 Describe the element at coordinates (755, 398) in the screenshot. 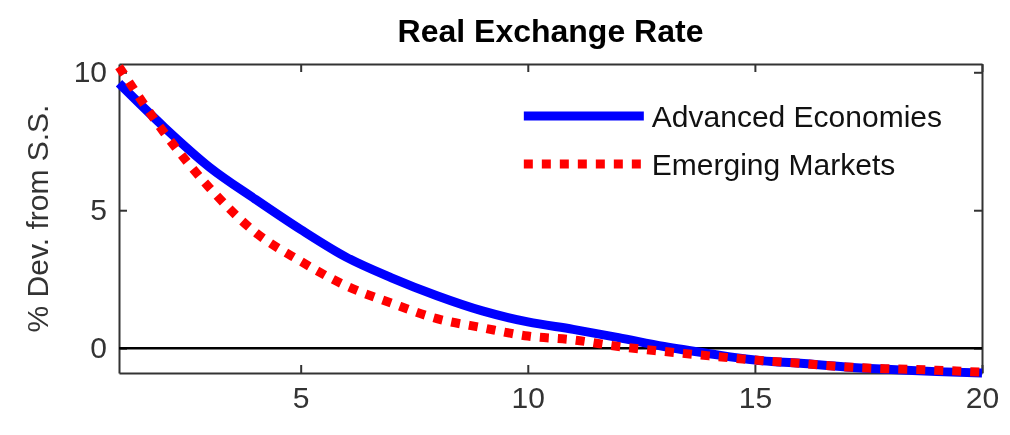

I see `x-tick-label: 15` at that location.